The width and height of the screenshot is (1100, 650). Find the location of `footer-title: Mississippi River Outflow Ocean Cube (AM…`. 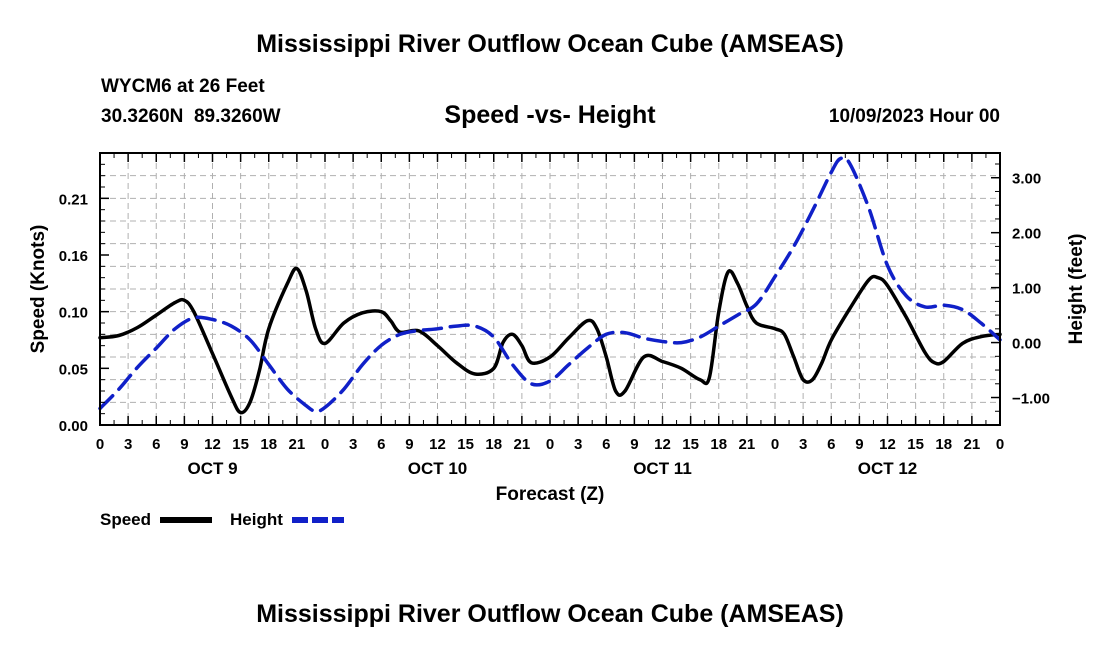

footer-title: Mississippi River Outflow Ocean Cube (AM… is located at coordinates (550, 614).